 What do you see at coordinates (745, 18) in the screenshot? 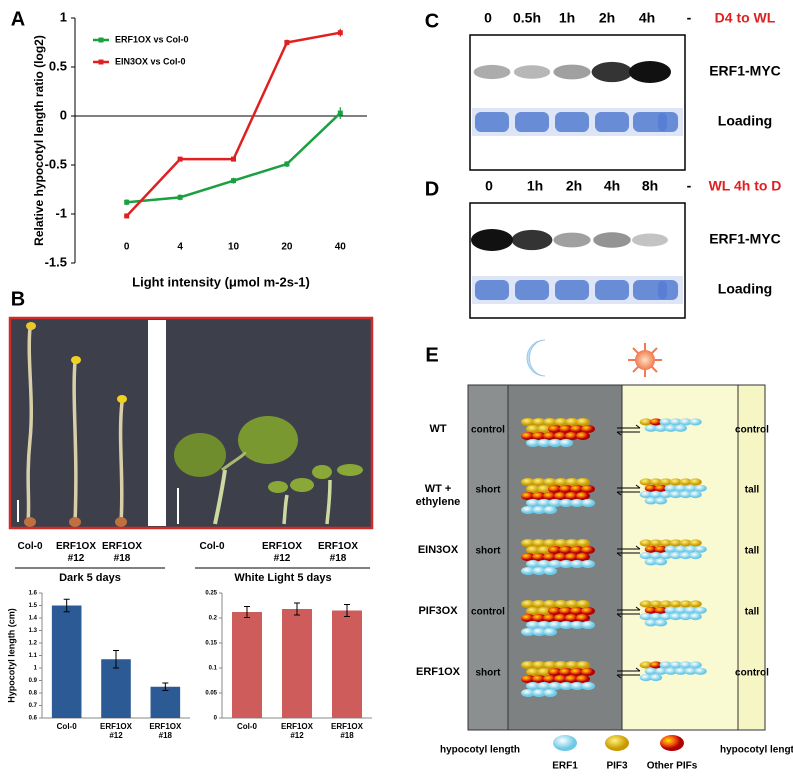
I see `condition-label: D4 to WL` at bounding box center [745, 18].